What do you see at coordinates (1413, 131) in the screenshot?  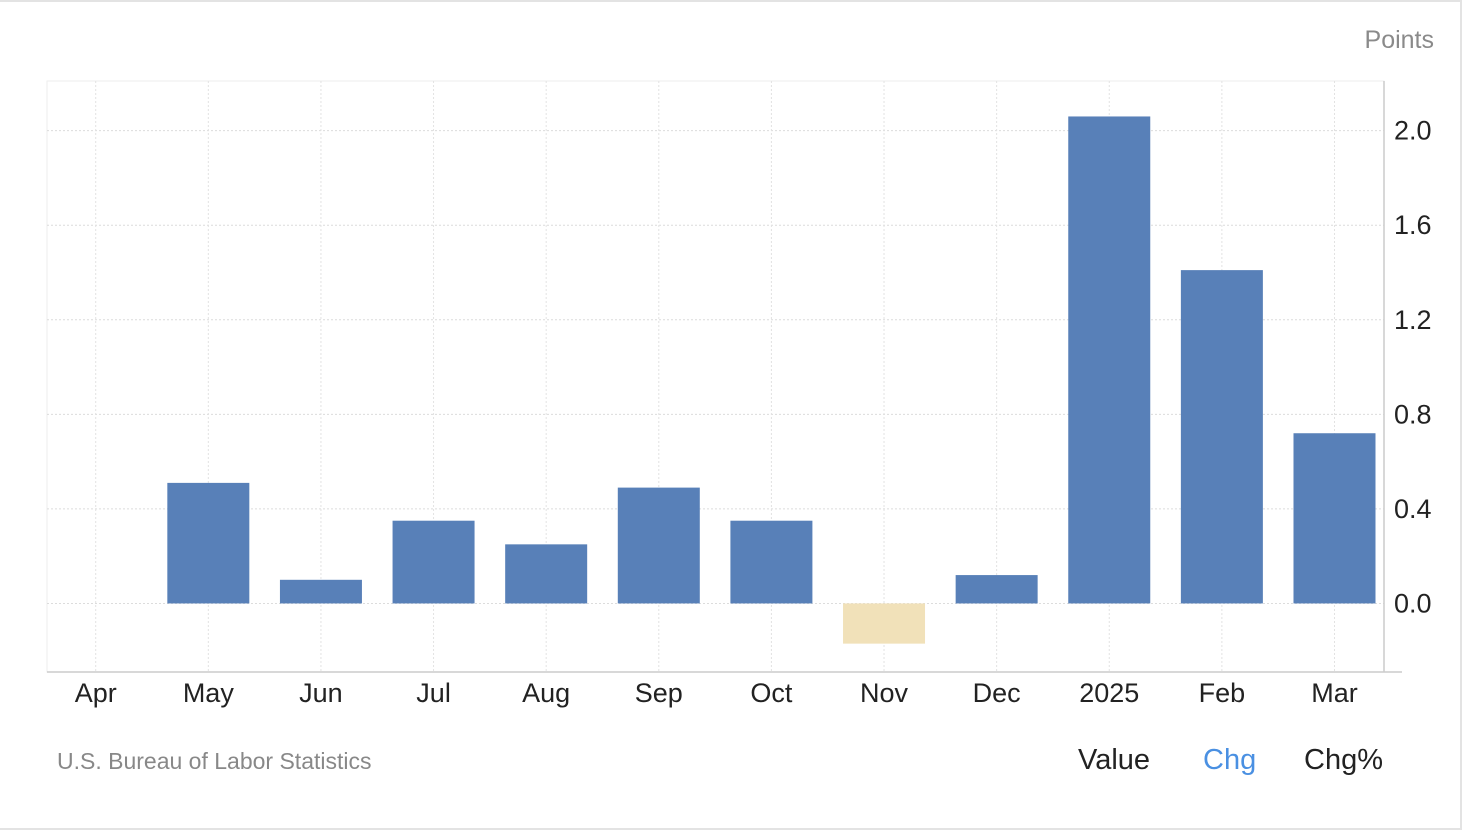 I see `y-tick-label: 2.0` at bounding box center [1413, 131].